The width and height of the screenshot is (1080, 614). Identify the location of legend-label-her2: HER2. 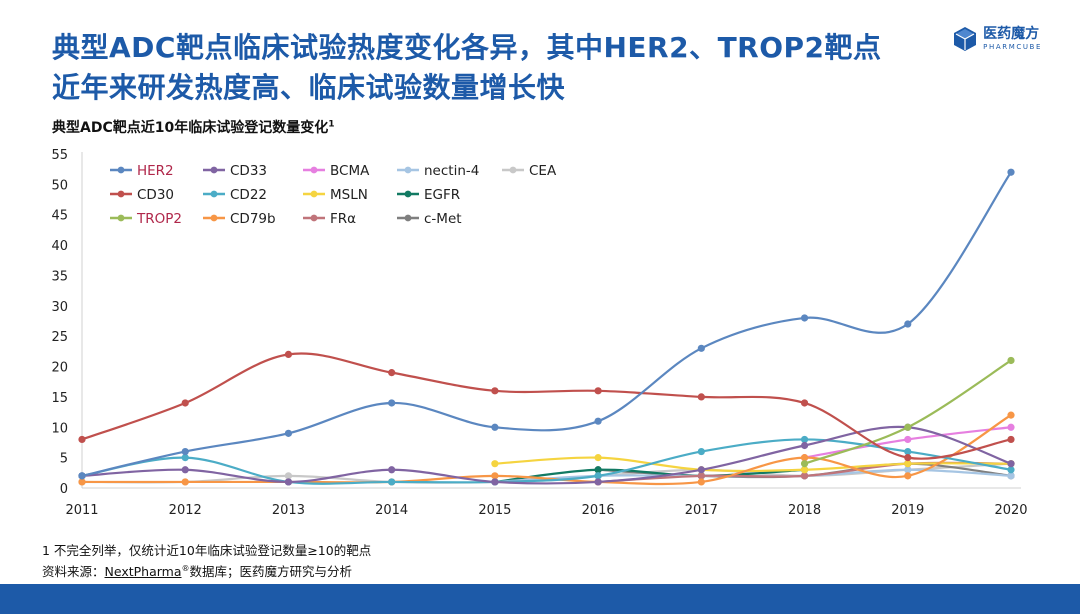
(155, 171).